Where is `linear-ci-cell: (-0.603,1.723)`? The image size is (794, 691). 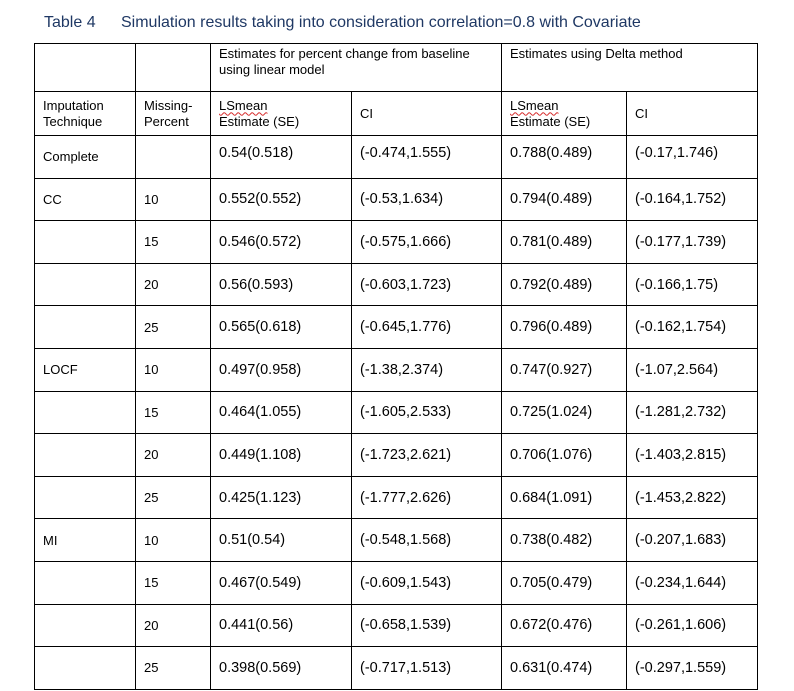
linear-ci-cell: (-0.603,1.723) is located at coordinates (426, 284).